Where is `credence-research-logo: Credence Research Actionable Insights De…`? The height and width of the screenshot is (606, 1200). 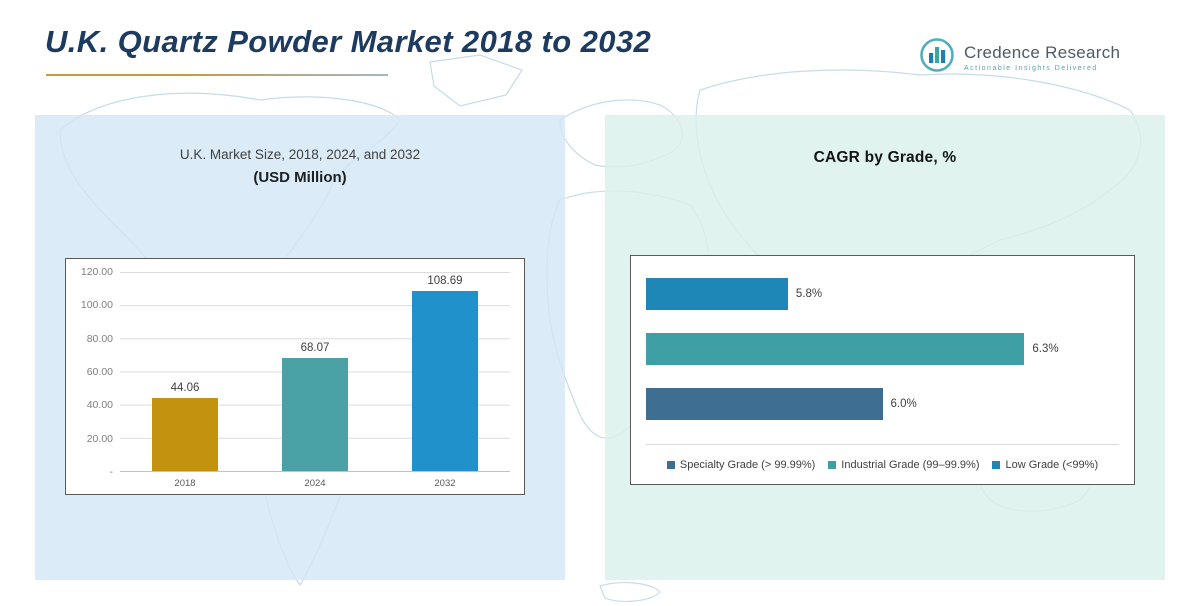 credence-research-logo: Credence Research Actionable Insights De… is located at coordinates (1019, 57).